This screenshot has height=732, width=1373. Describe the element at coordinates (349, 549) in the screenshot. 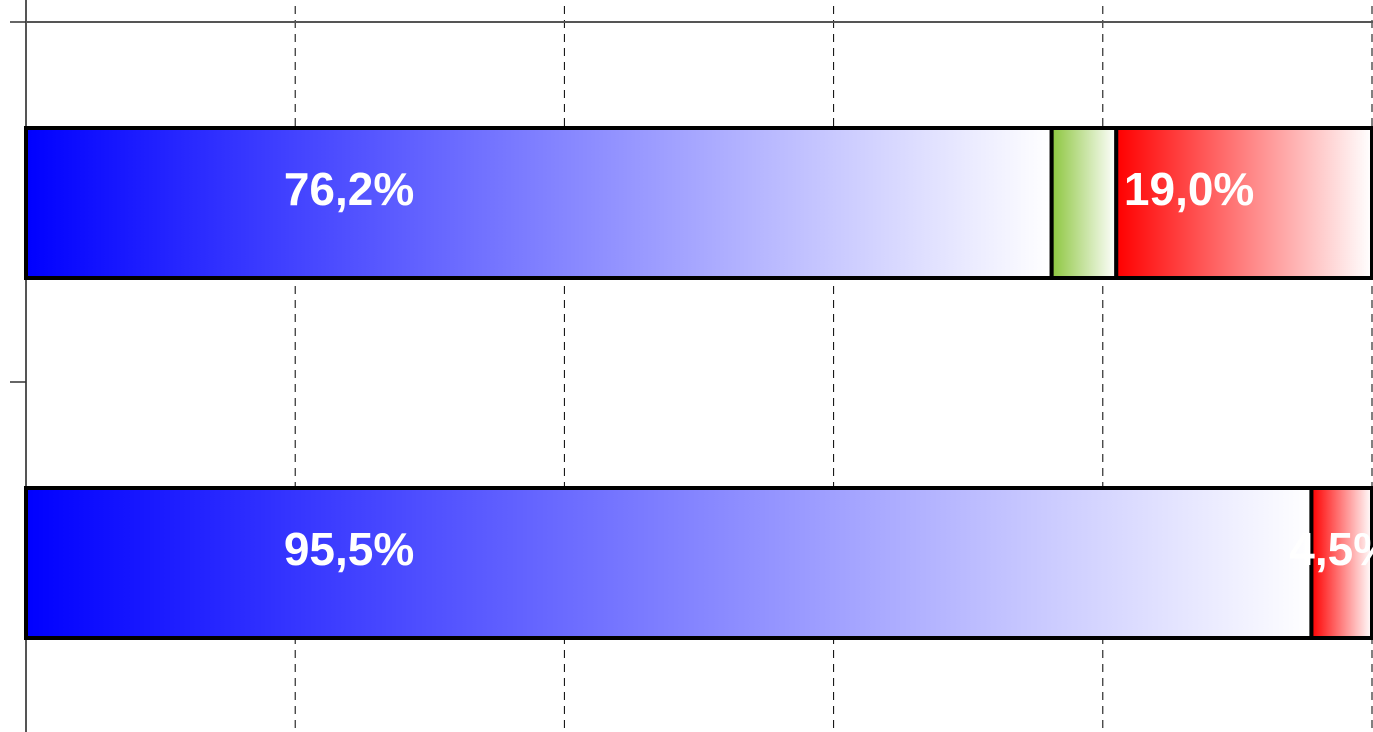

I see `data-label: 95,5%` at that location.